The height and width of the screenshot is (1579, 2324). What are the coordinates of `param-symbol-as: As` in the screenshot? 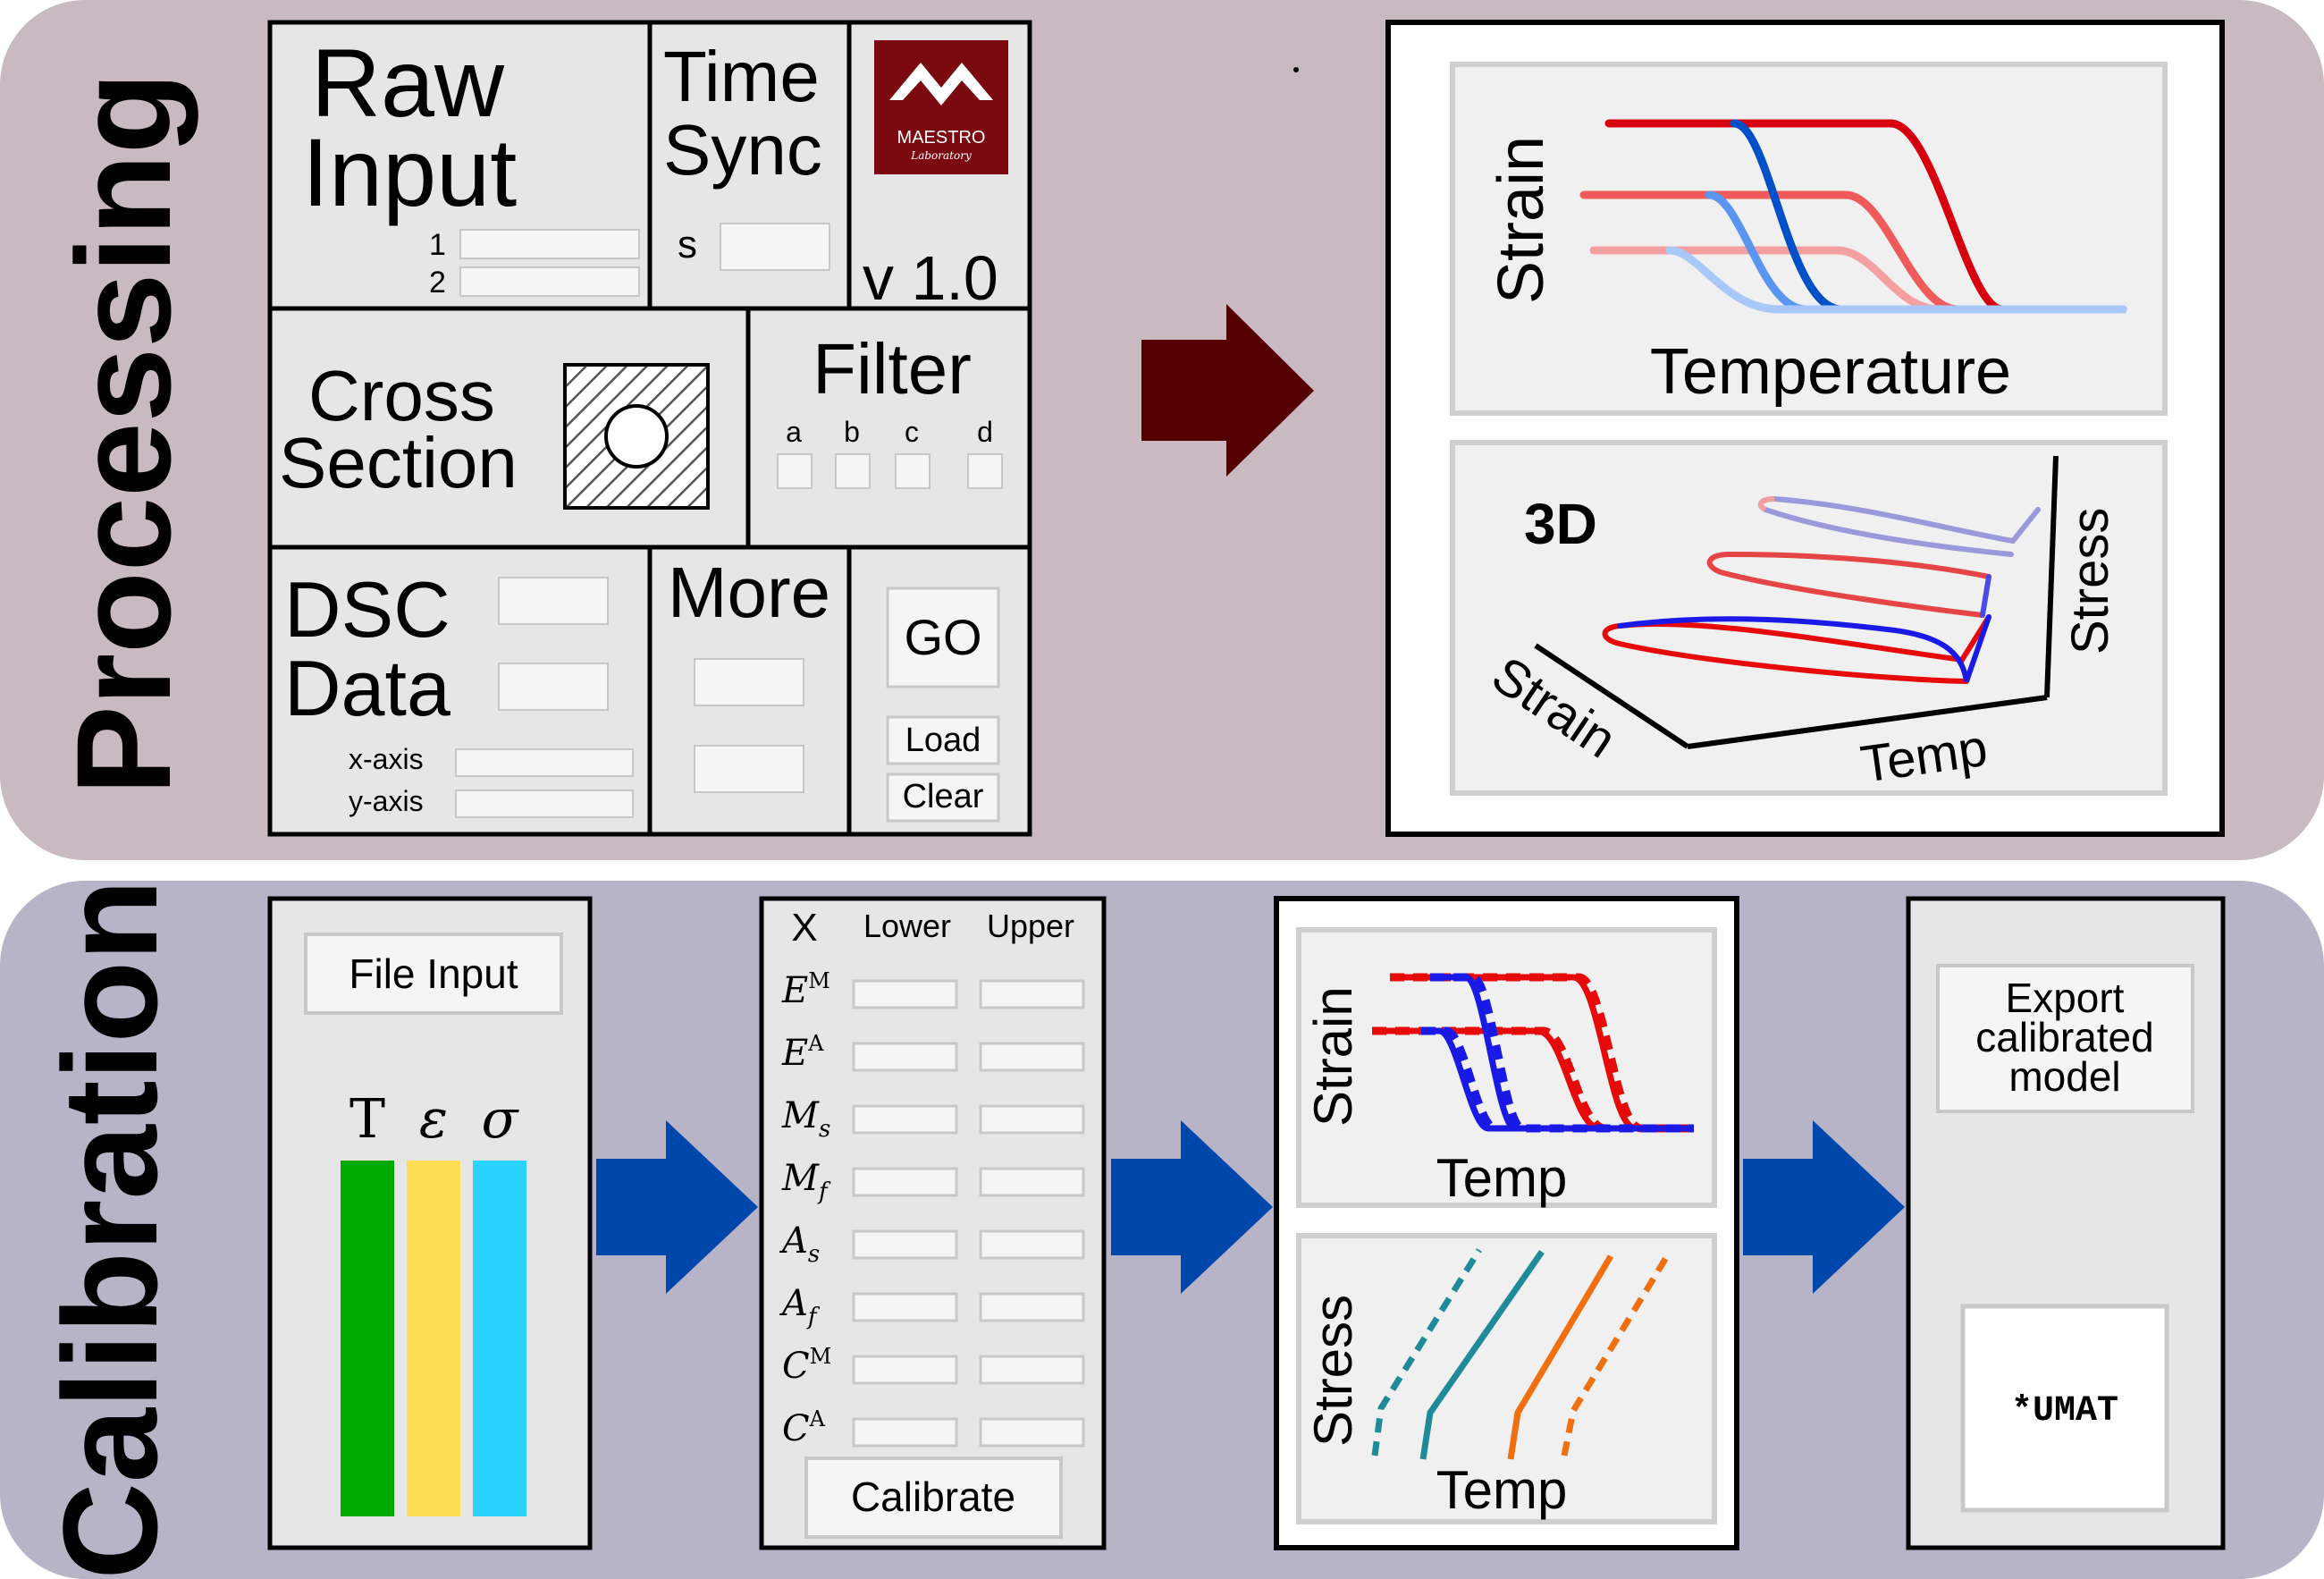 It's located at (799, 1244).